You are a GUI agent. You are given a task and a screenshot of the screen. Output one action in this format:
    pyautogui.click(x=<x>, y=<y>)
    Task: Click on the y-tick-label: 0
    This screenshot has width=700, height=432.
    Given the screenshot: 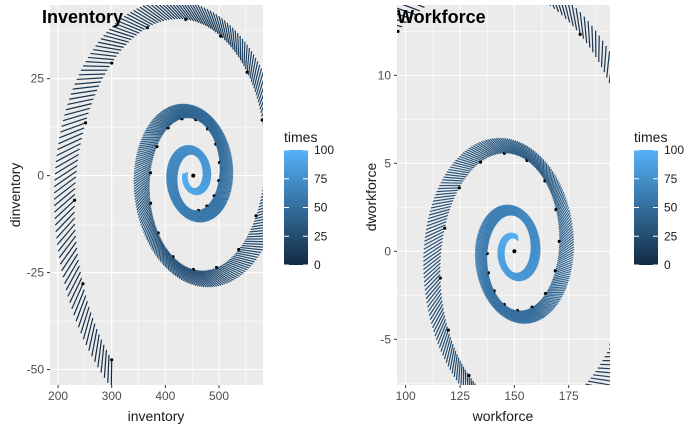 What is the action you would take?
    pyautogui.click(x=40, y=176)
    